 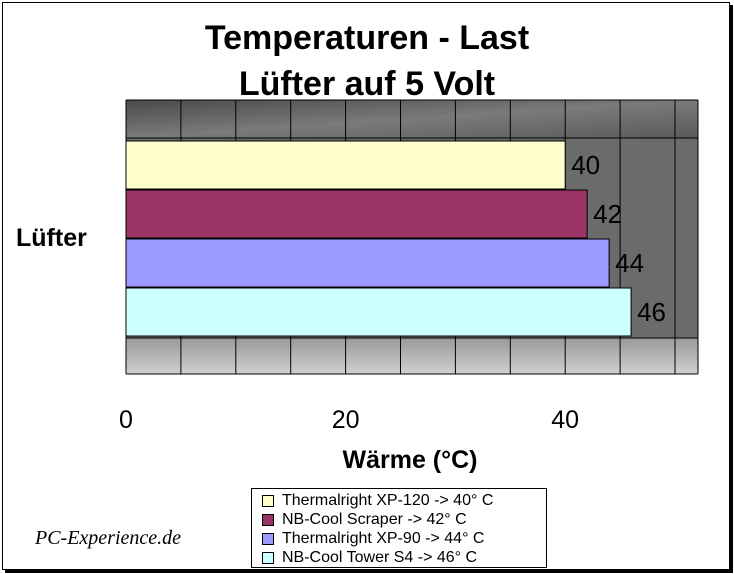 I want to click on legend-item: NB-Cool Scraper -> 42° C, so click(x=399, y=519).